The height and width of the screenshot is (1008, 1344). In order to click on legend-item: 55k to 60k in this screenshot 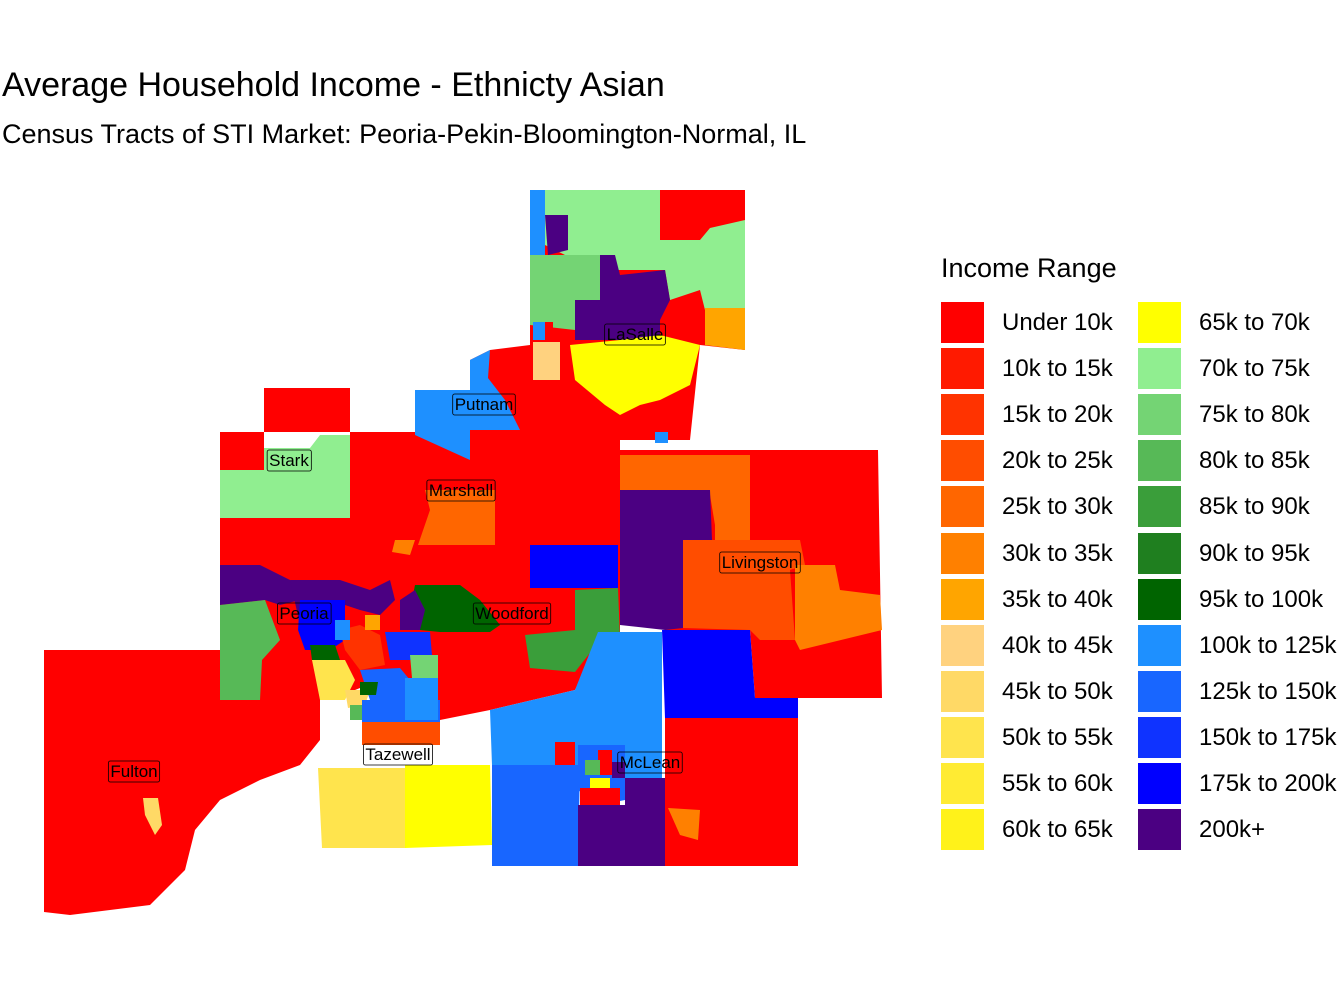, I will do `click(1041, 785)`.